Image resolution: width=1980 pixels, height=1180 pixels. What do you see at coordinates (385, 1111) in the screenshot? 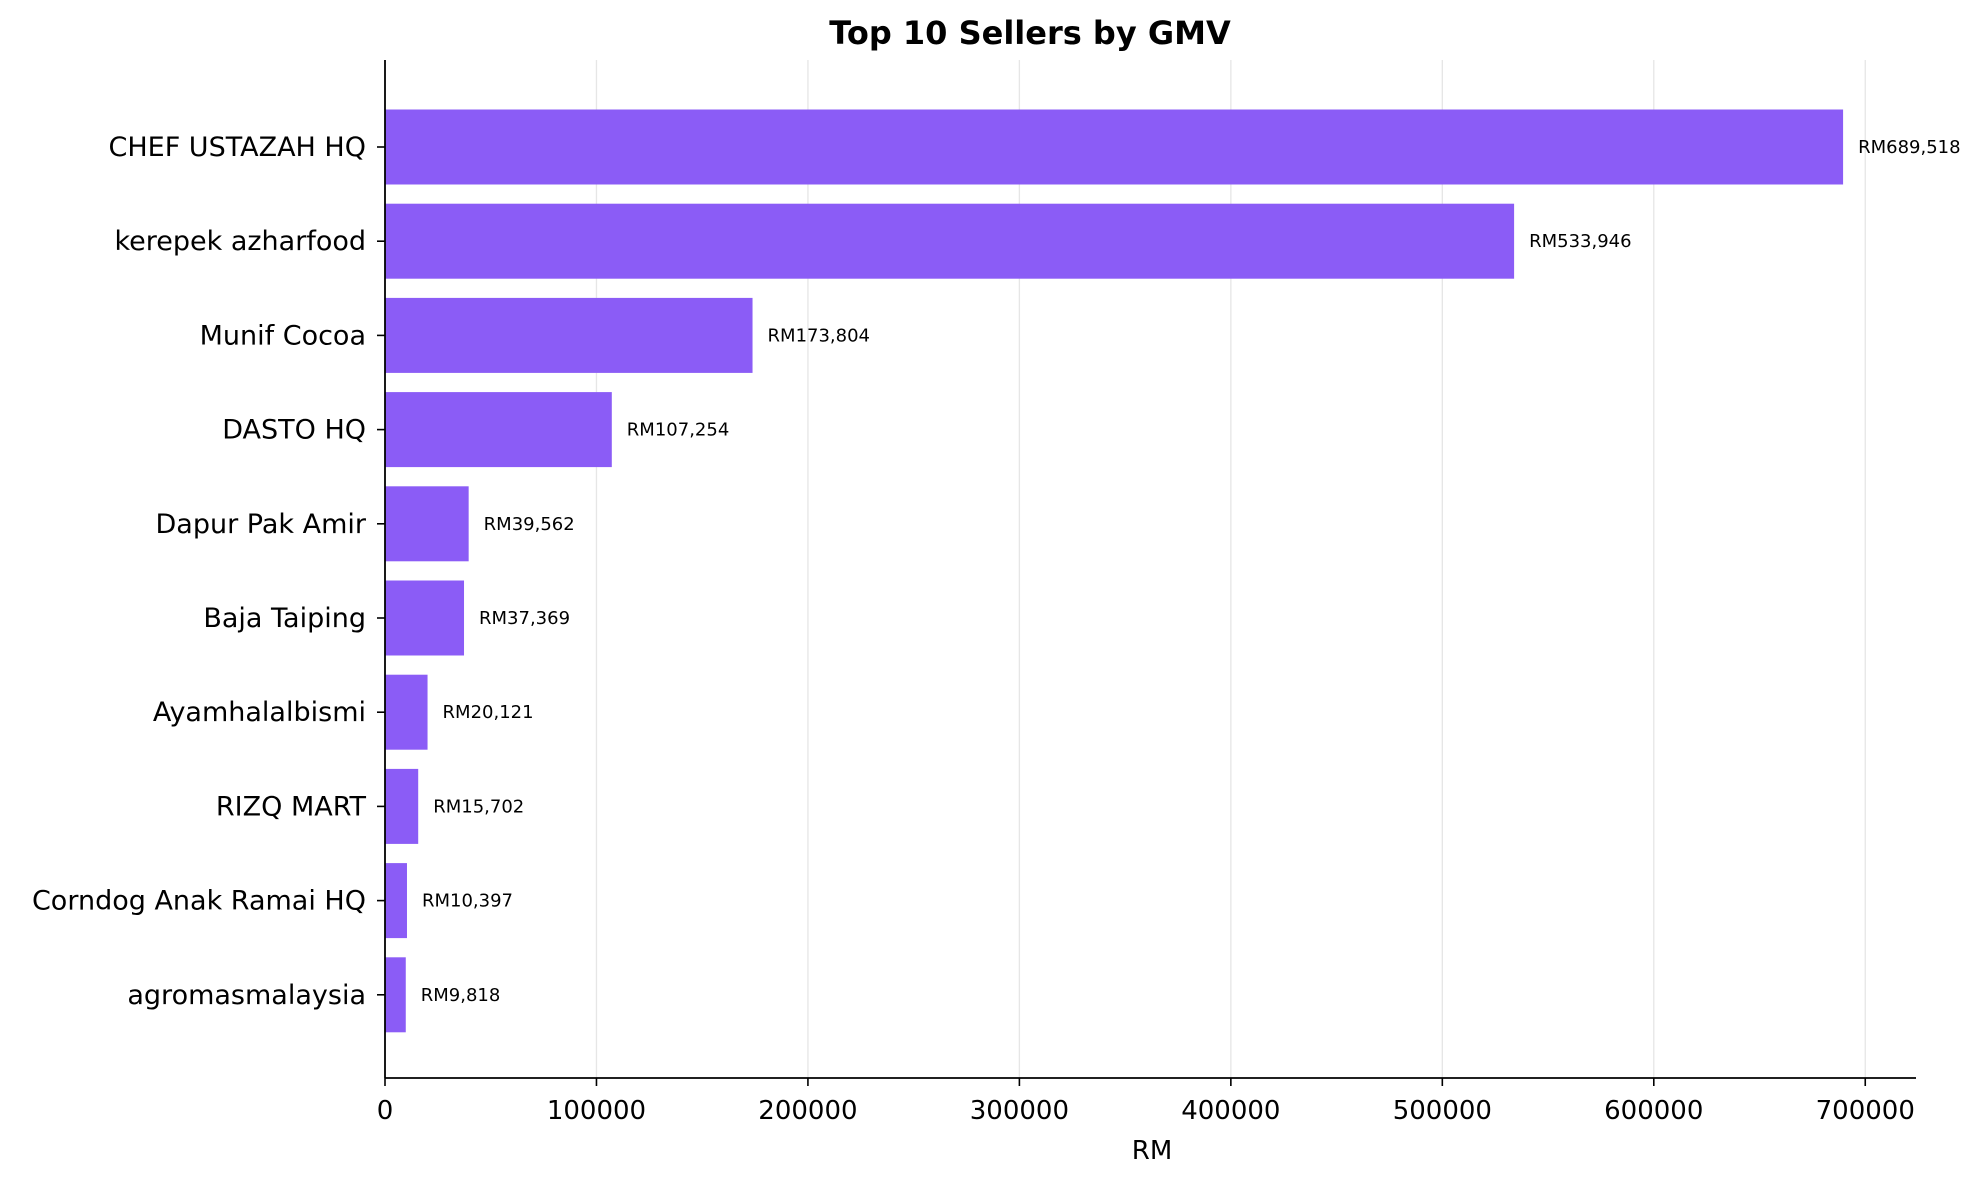
I see `x-tick-label: 0` at bounding box center [385, 1111].